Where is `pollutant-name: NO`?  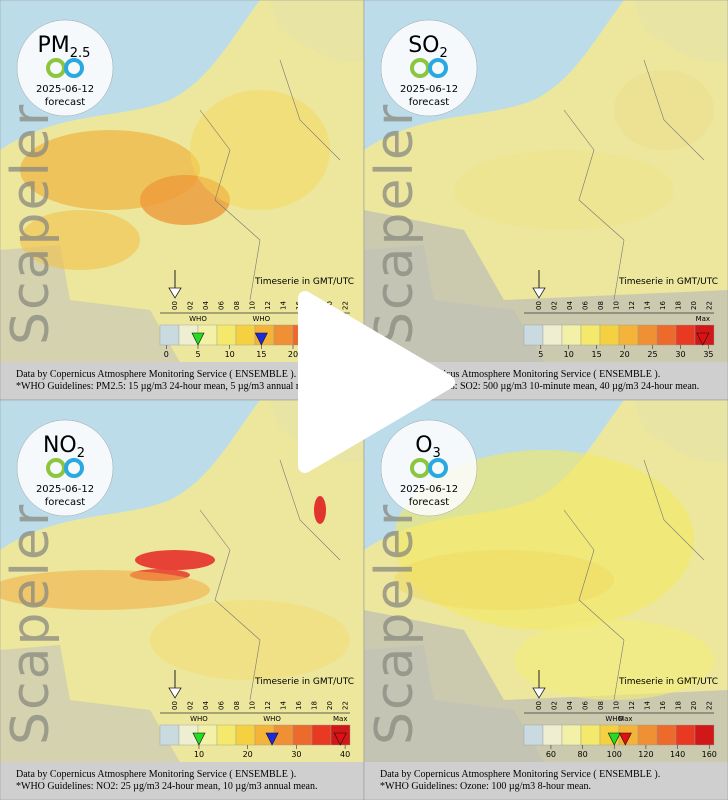 pollutant-name: NO is located at coordinates (60, 445).